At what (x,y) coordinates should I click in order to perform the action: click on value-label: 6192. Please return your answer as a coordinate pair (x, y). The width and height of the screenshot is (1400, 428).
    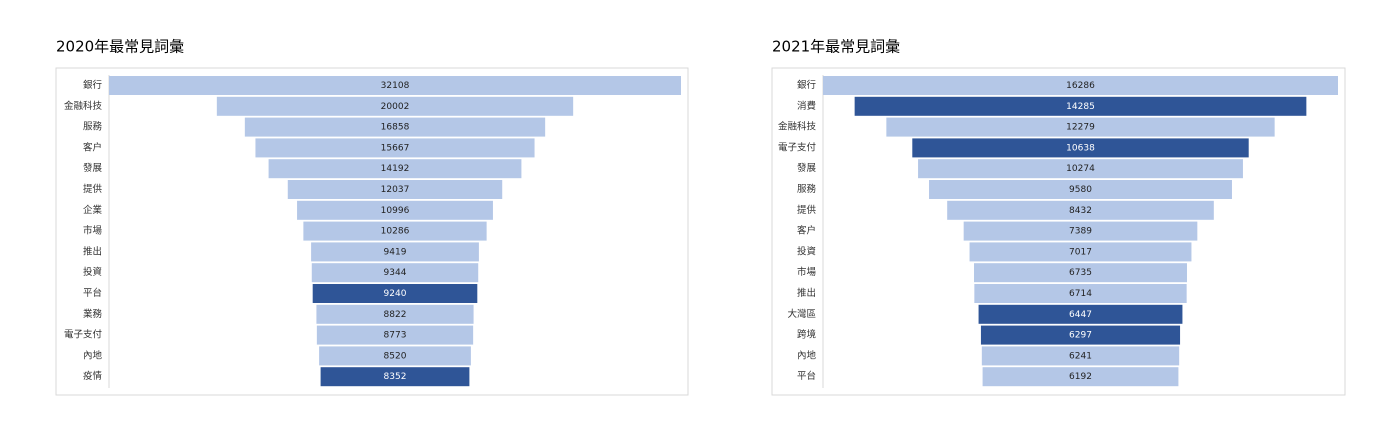
    Looking at the image, I should click on (1080, 377).